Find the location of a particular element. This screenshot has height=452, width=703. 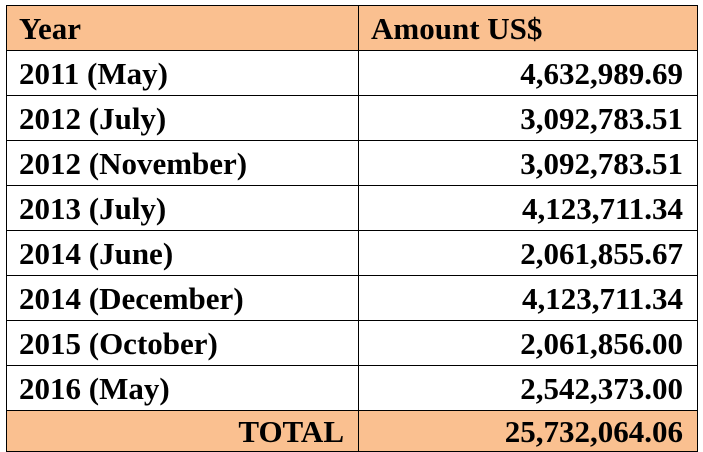

table-row: 2014 (December) 4,123,711.34 is located at coordinates (352, 298).